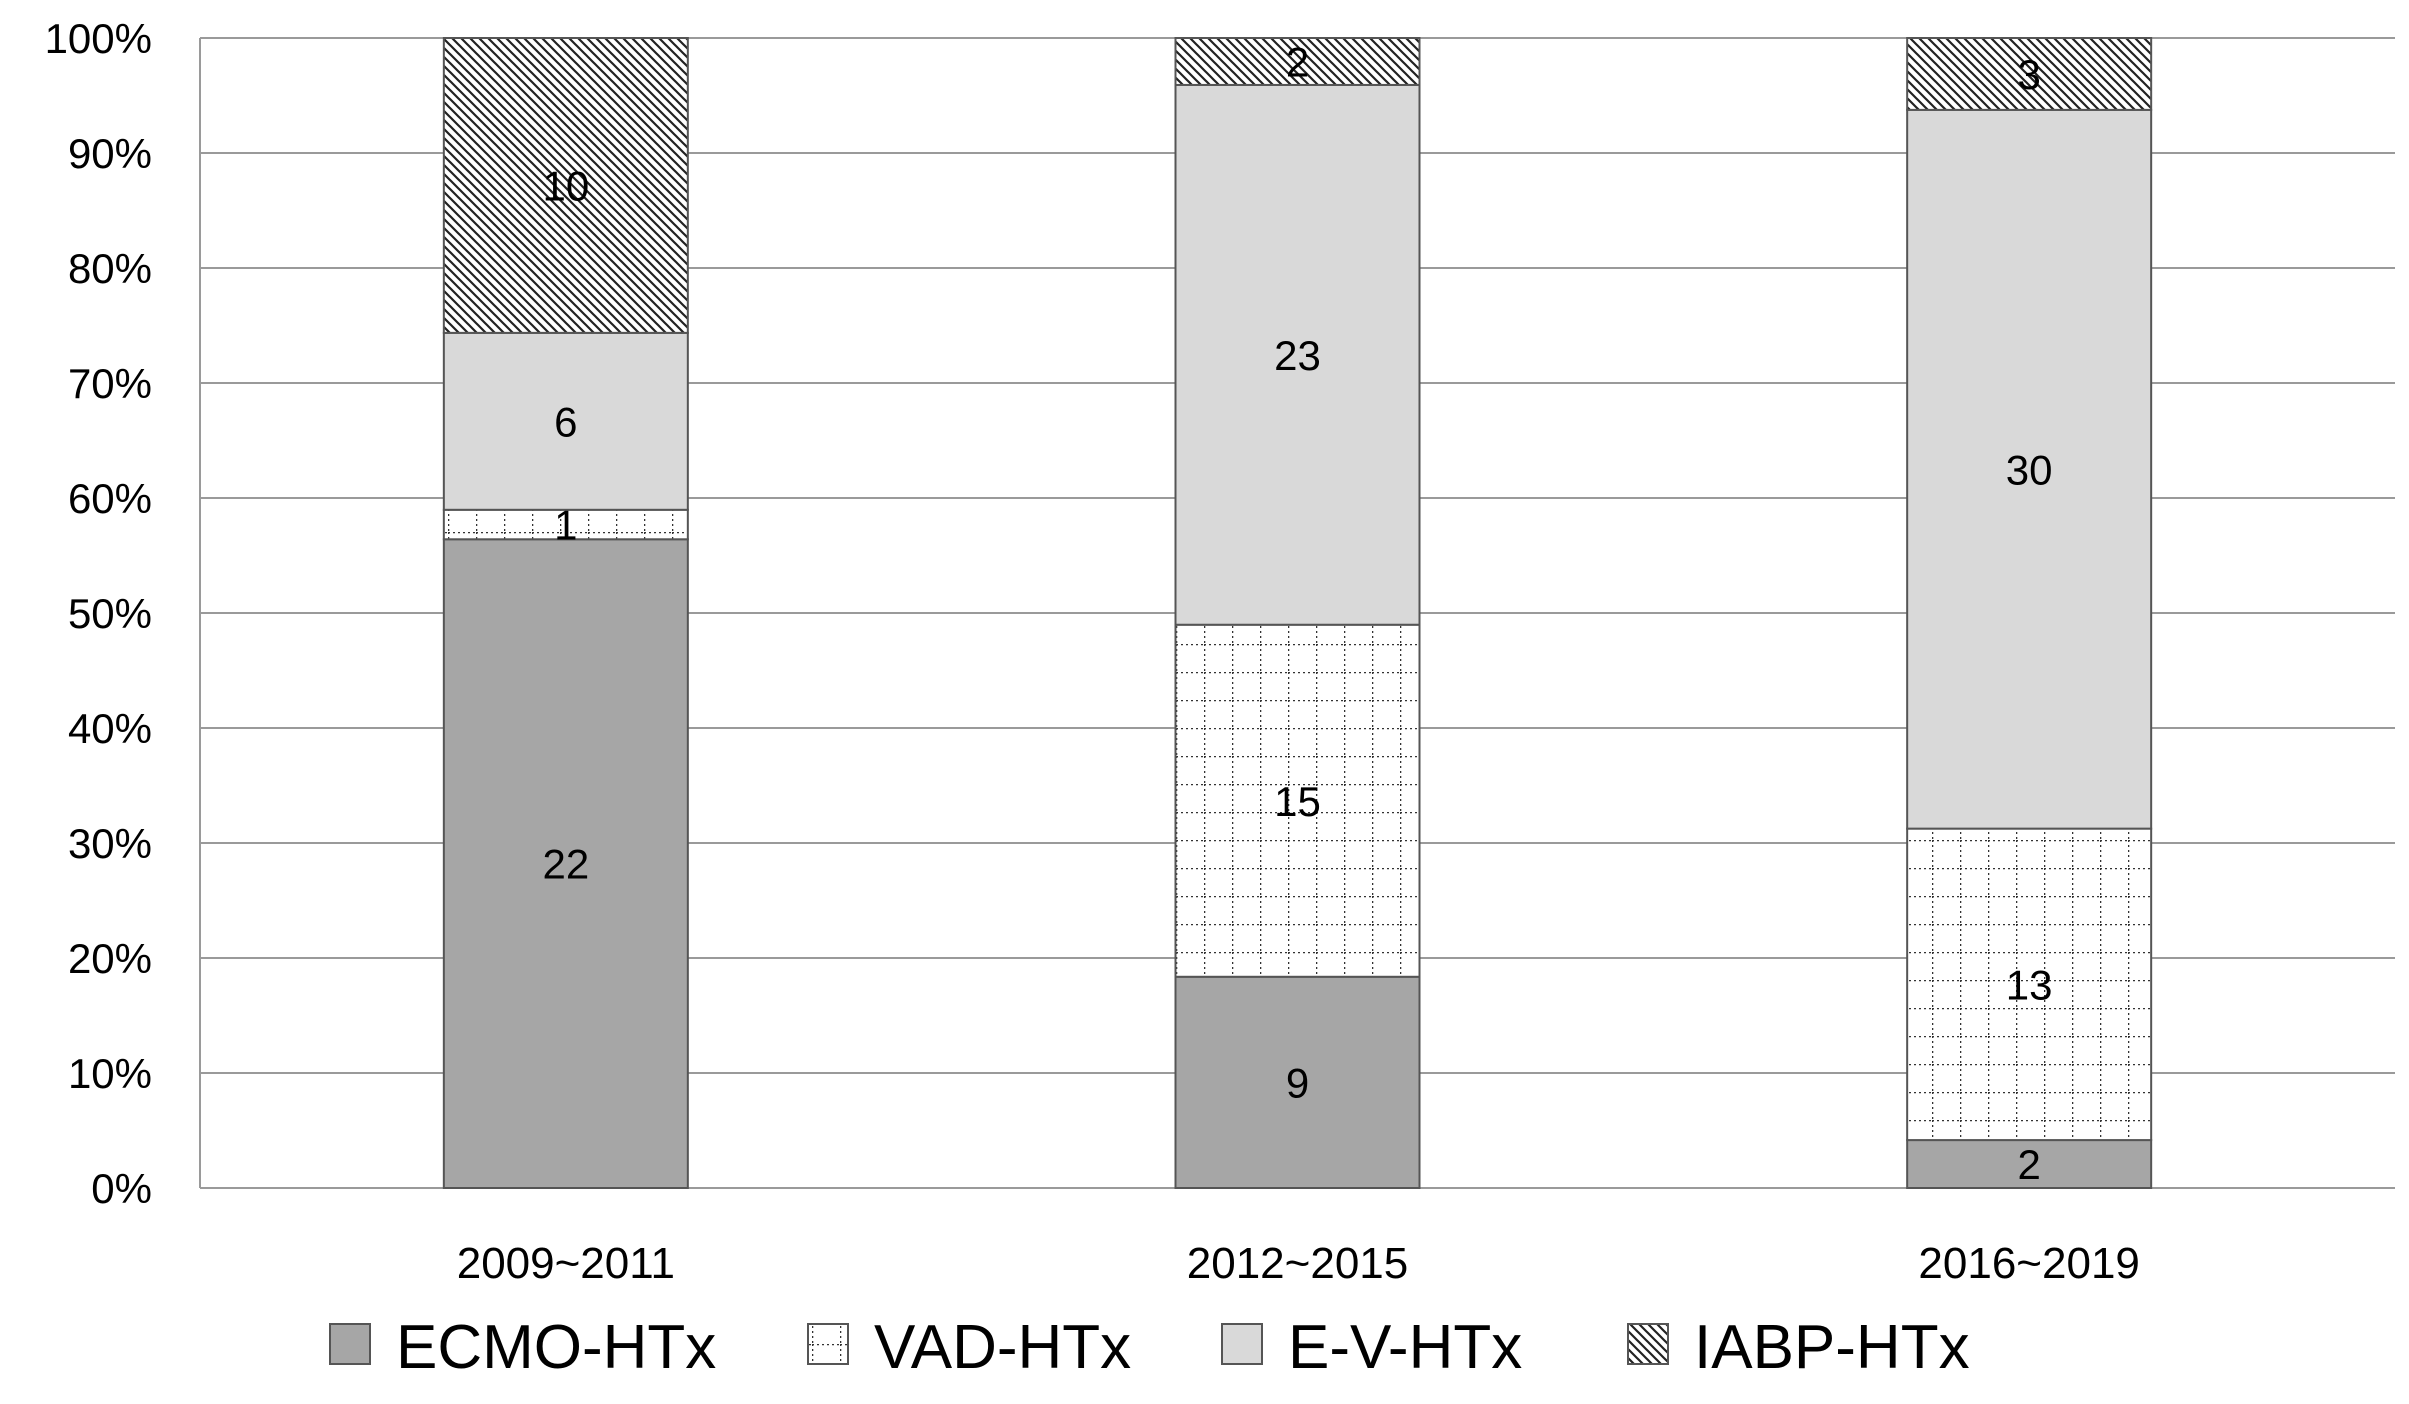  What do you see at coordinates (110, 958) in the screenshot?
I see `y-tick-label: 20%` at bounding box center [110, 958].